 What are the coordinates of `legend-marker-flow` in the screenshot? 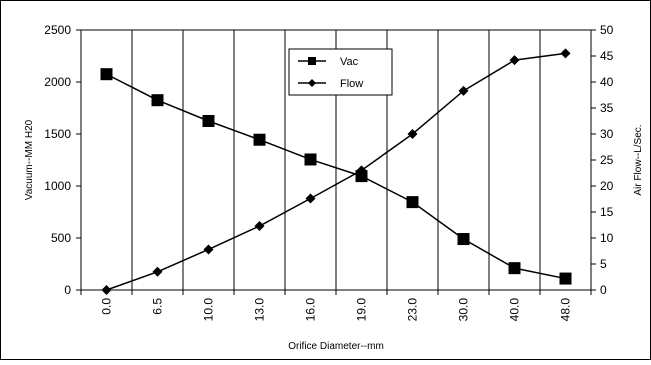 It's located at (312, 83).